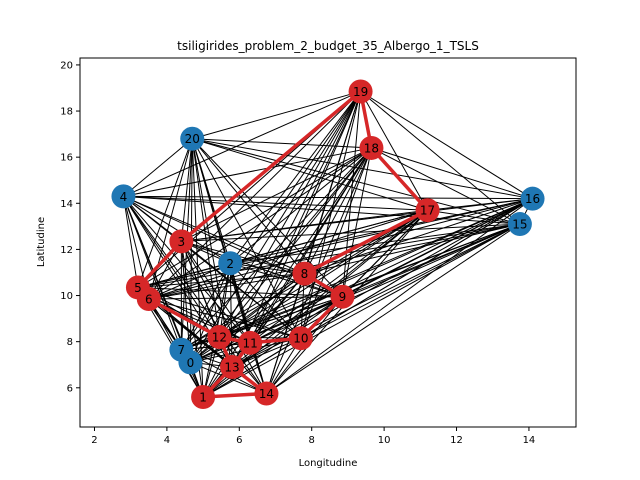 Image resolution: width=640 pixels, height=480 pixels. I want to click on node-14-marker, so click(266, 393).